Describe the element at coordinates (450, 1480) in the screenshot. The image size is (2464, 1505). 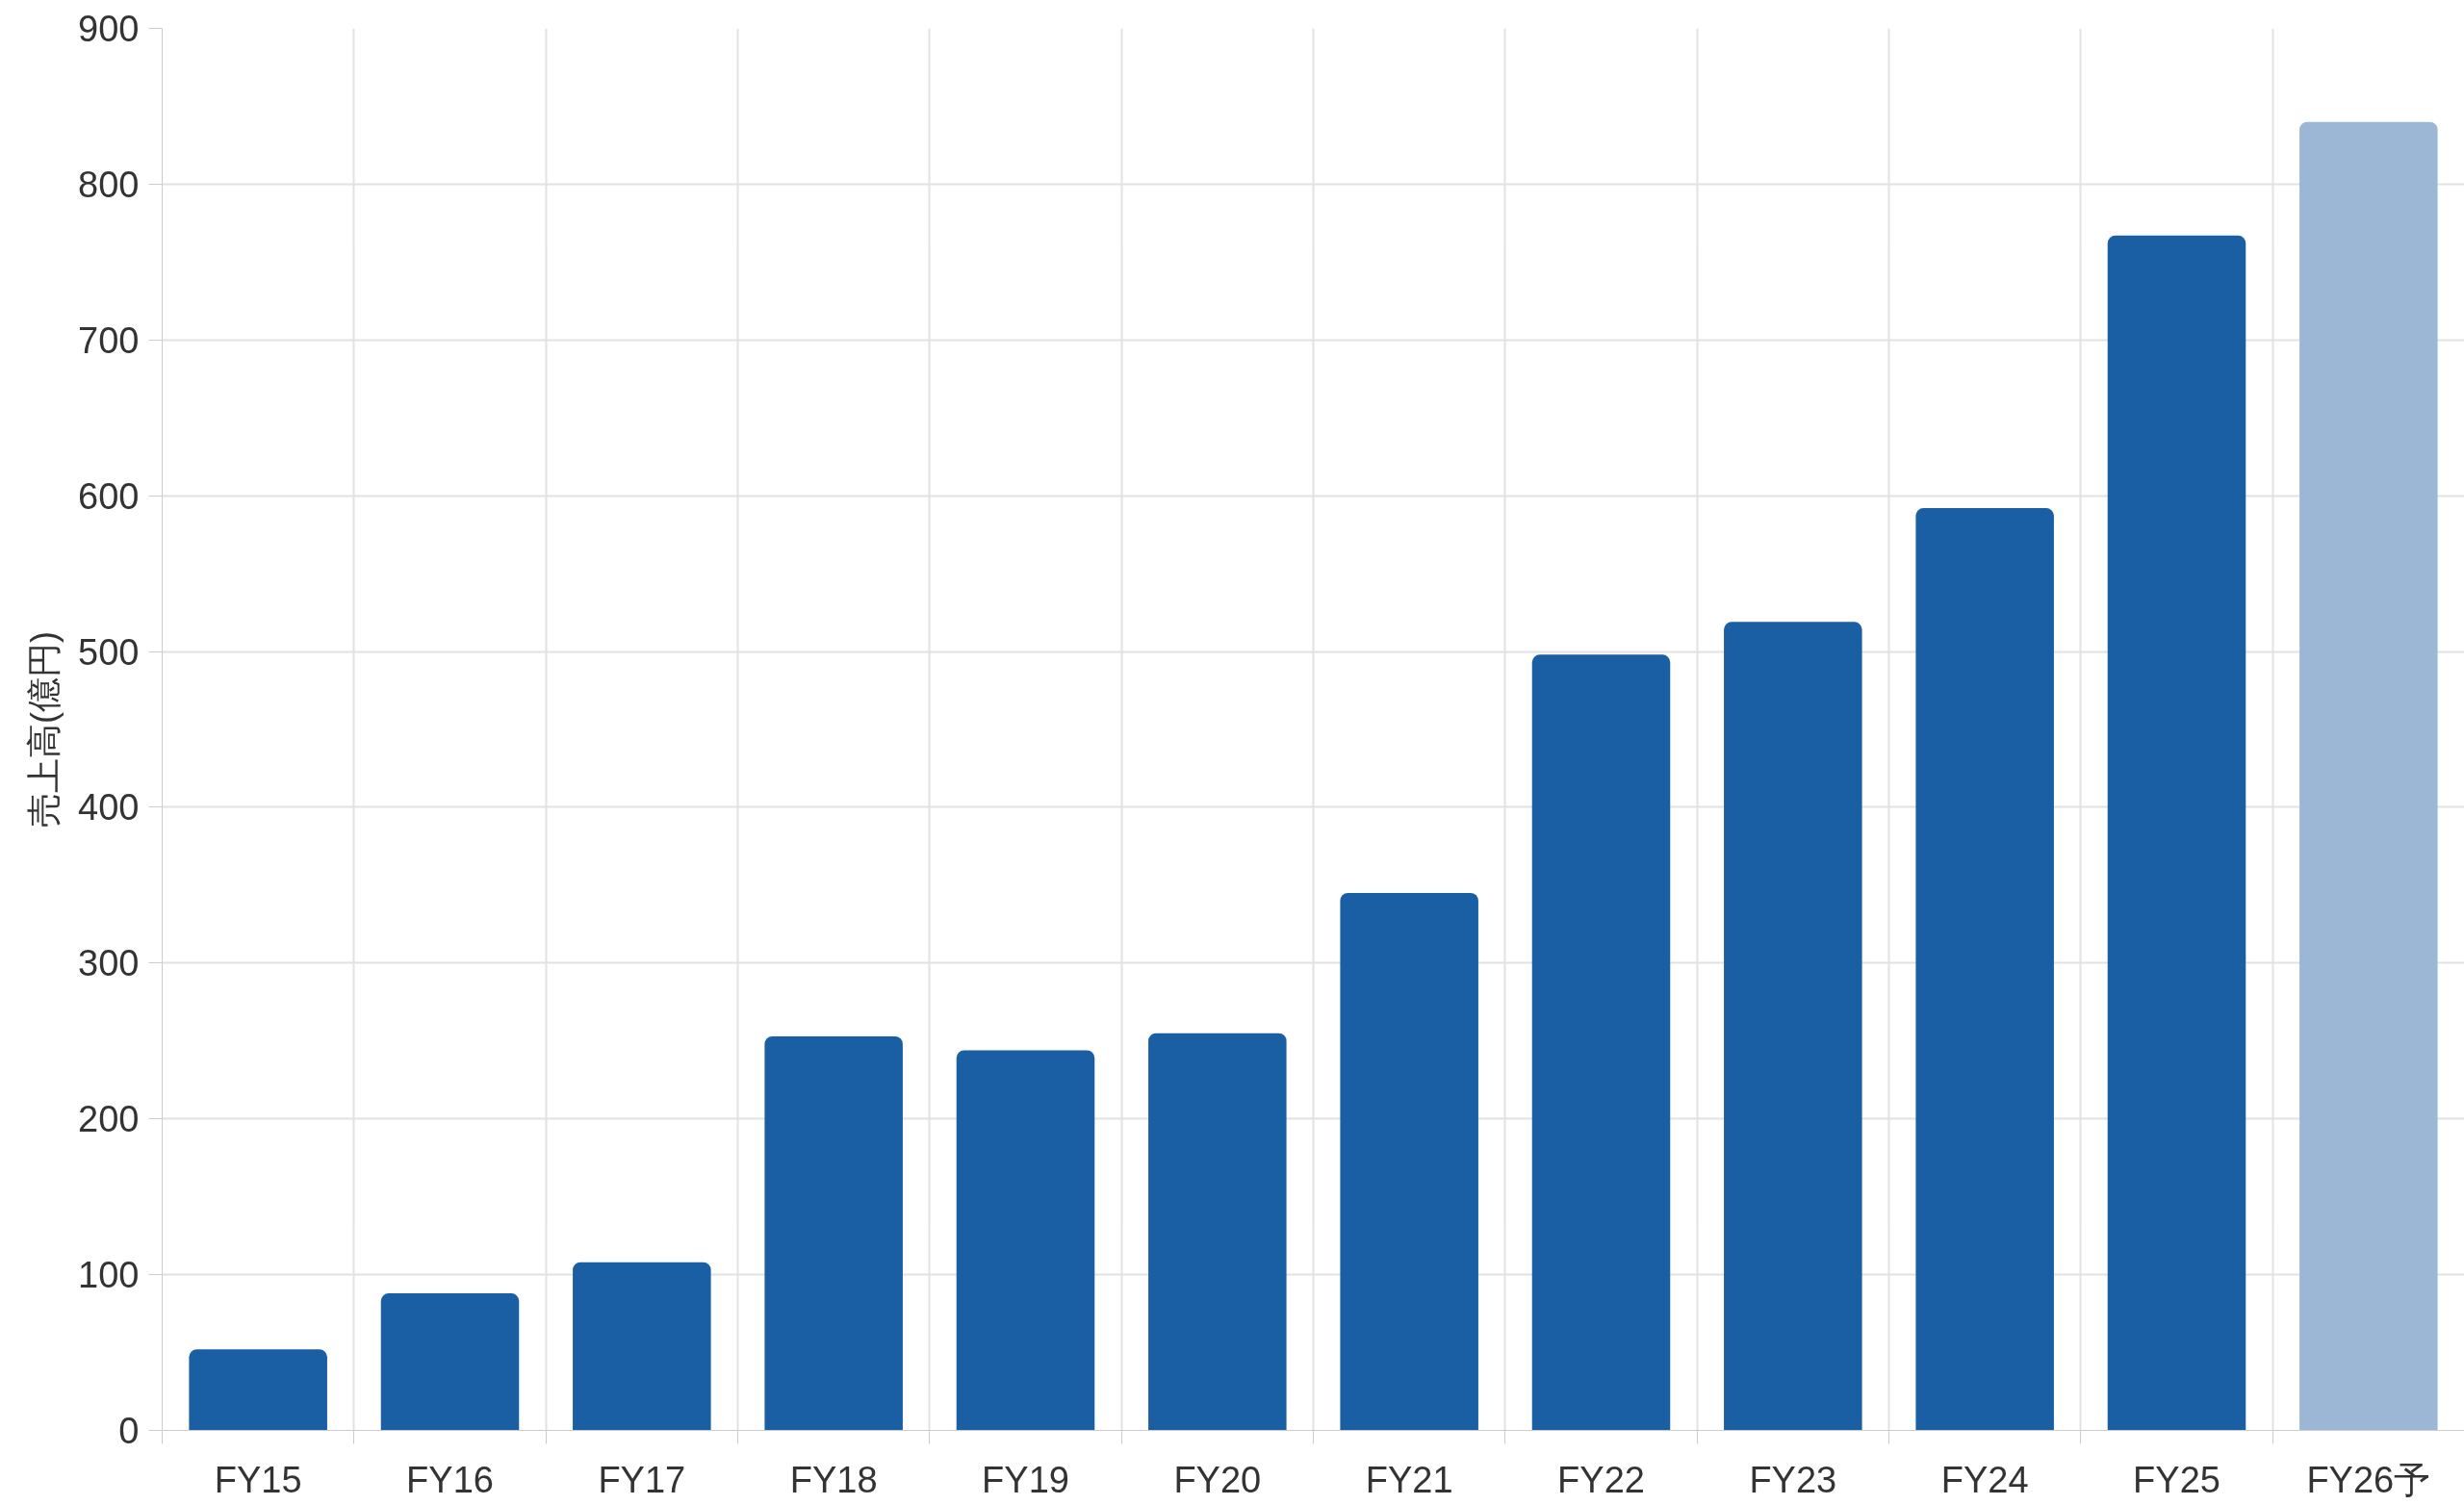
I see `x-tick-label: FY16` at that location.